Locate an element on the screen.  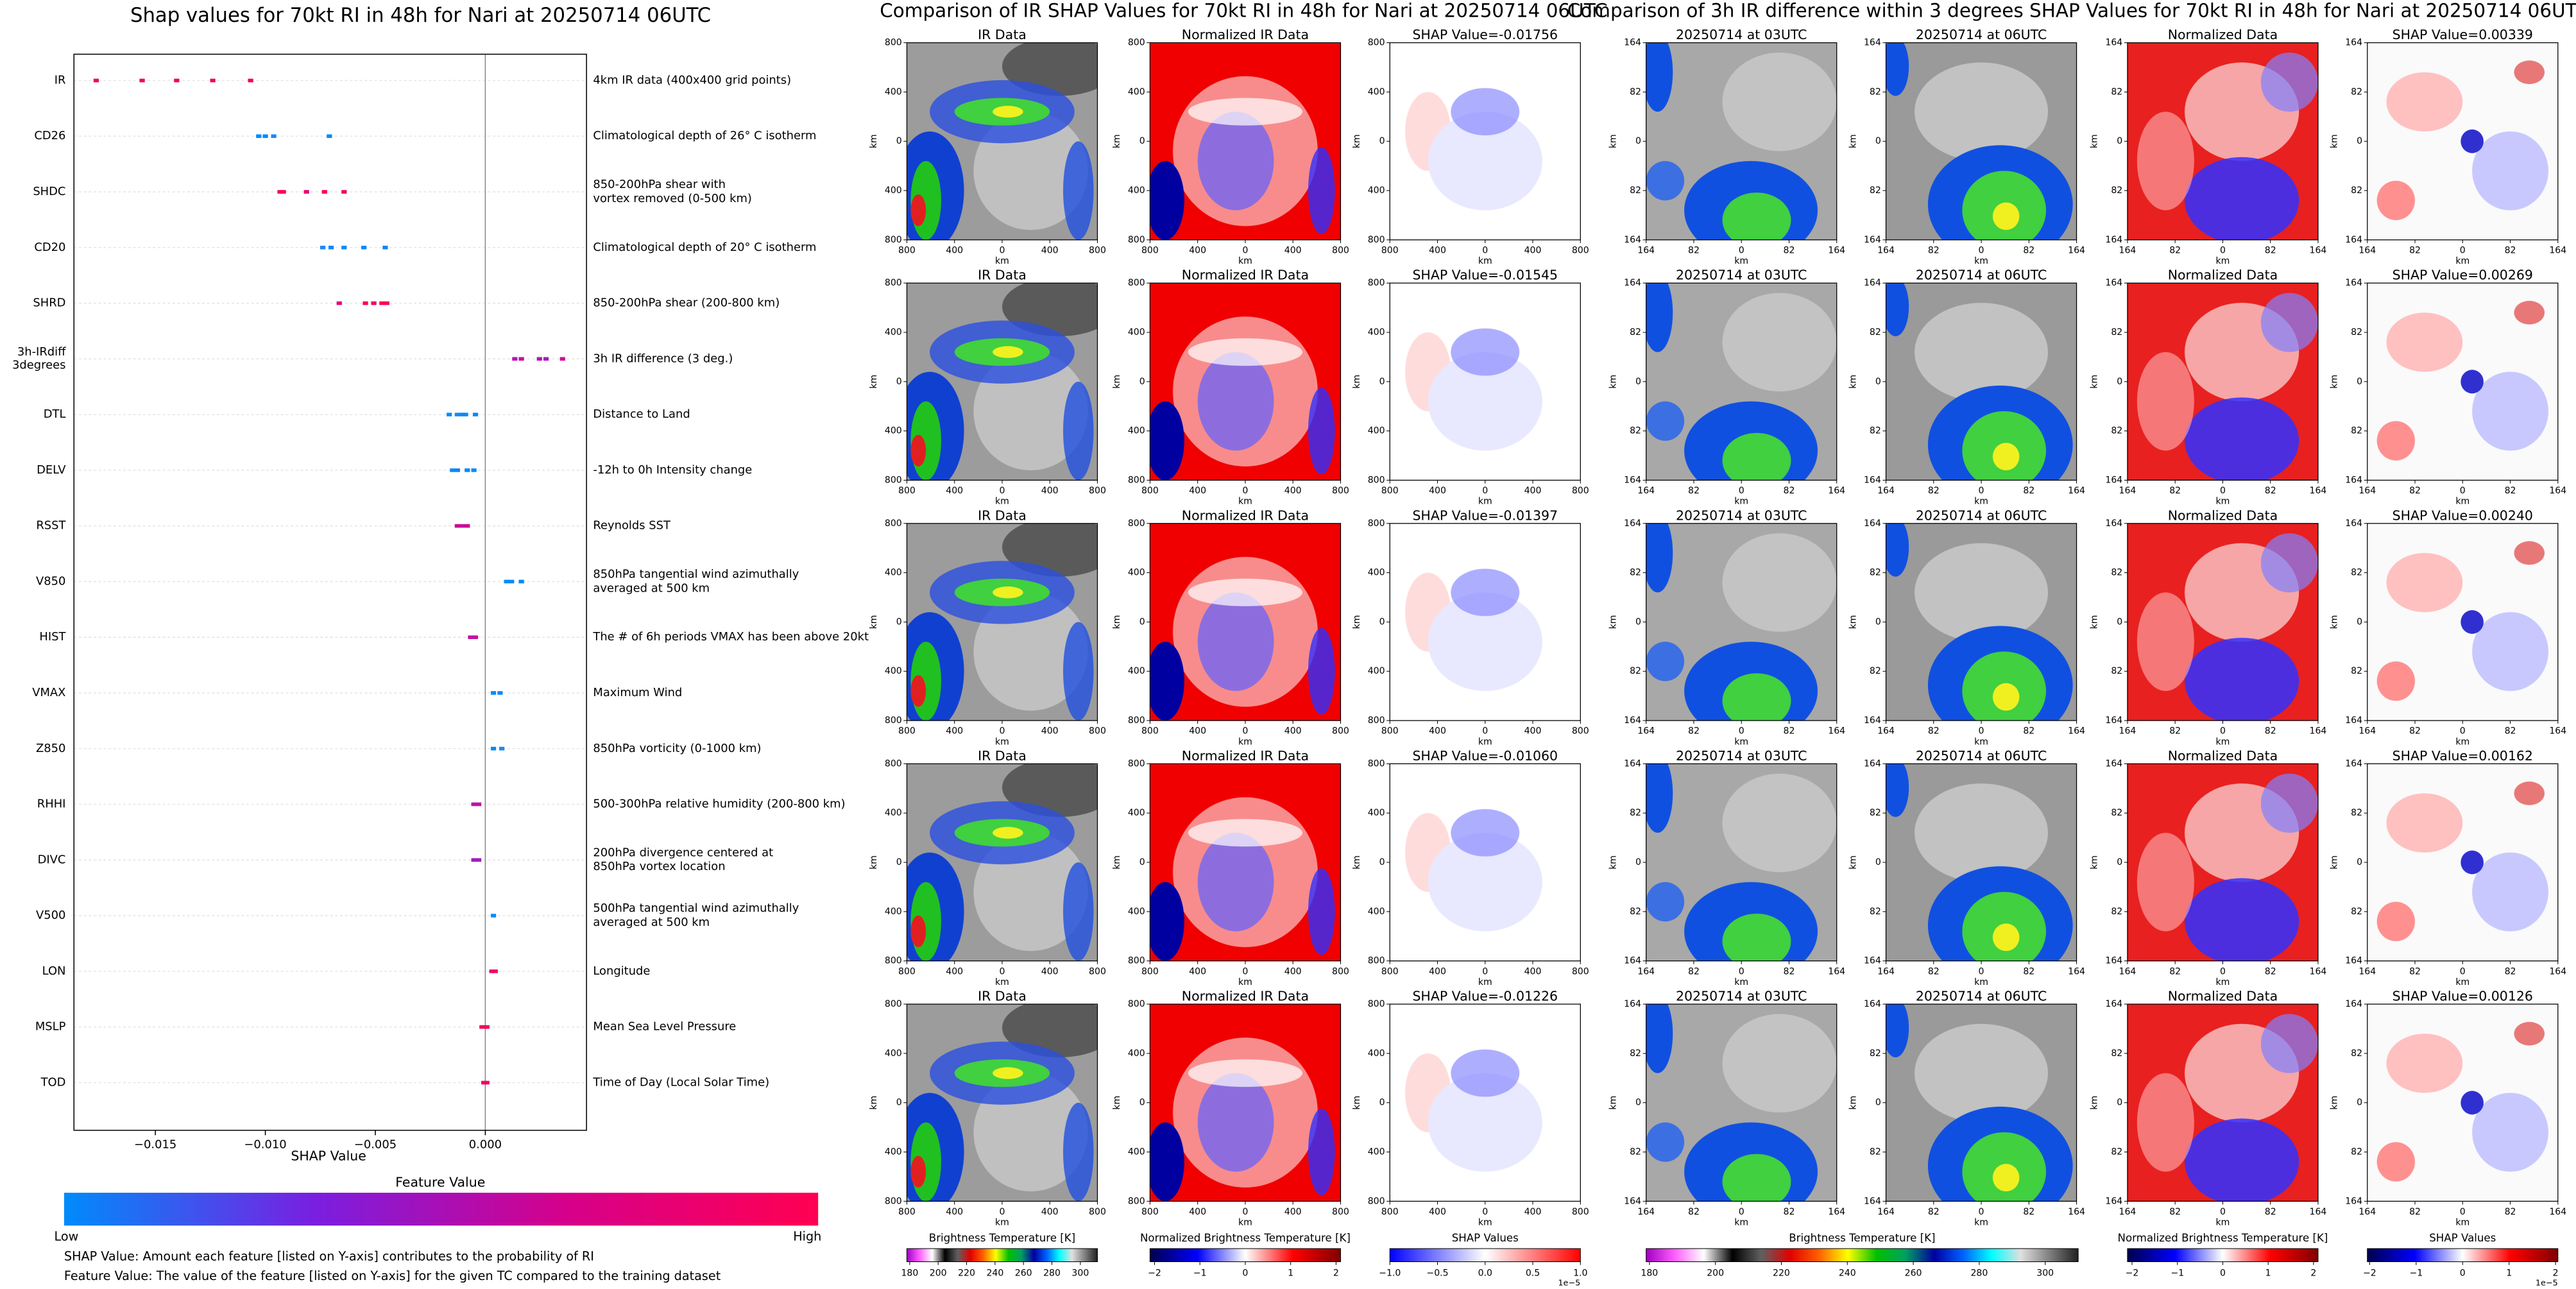
feature-label: V500 is located at coordinates (50, 915).